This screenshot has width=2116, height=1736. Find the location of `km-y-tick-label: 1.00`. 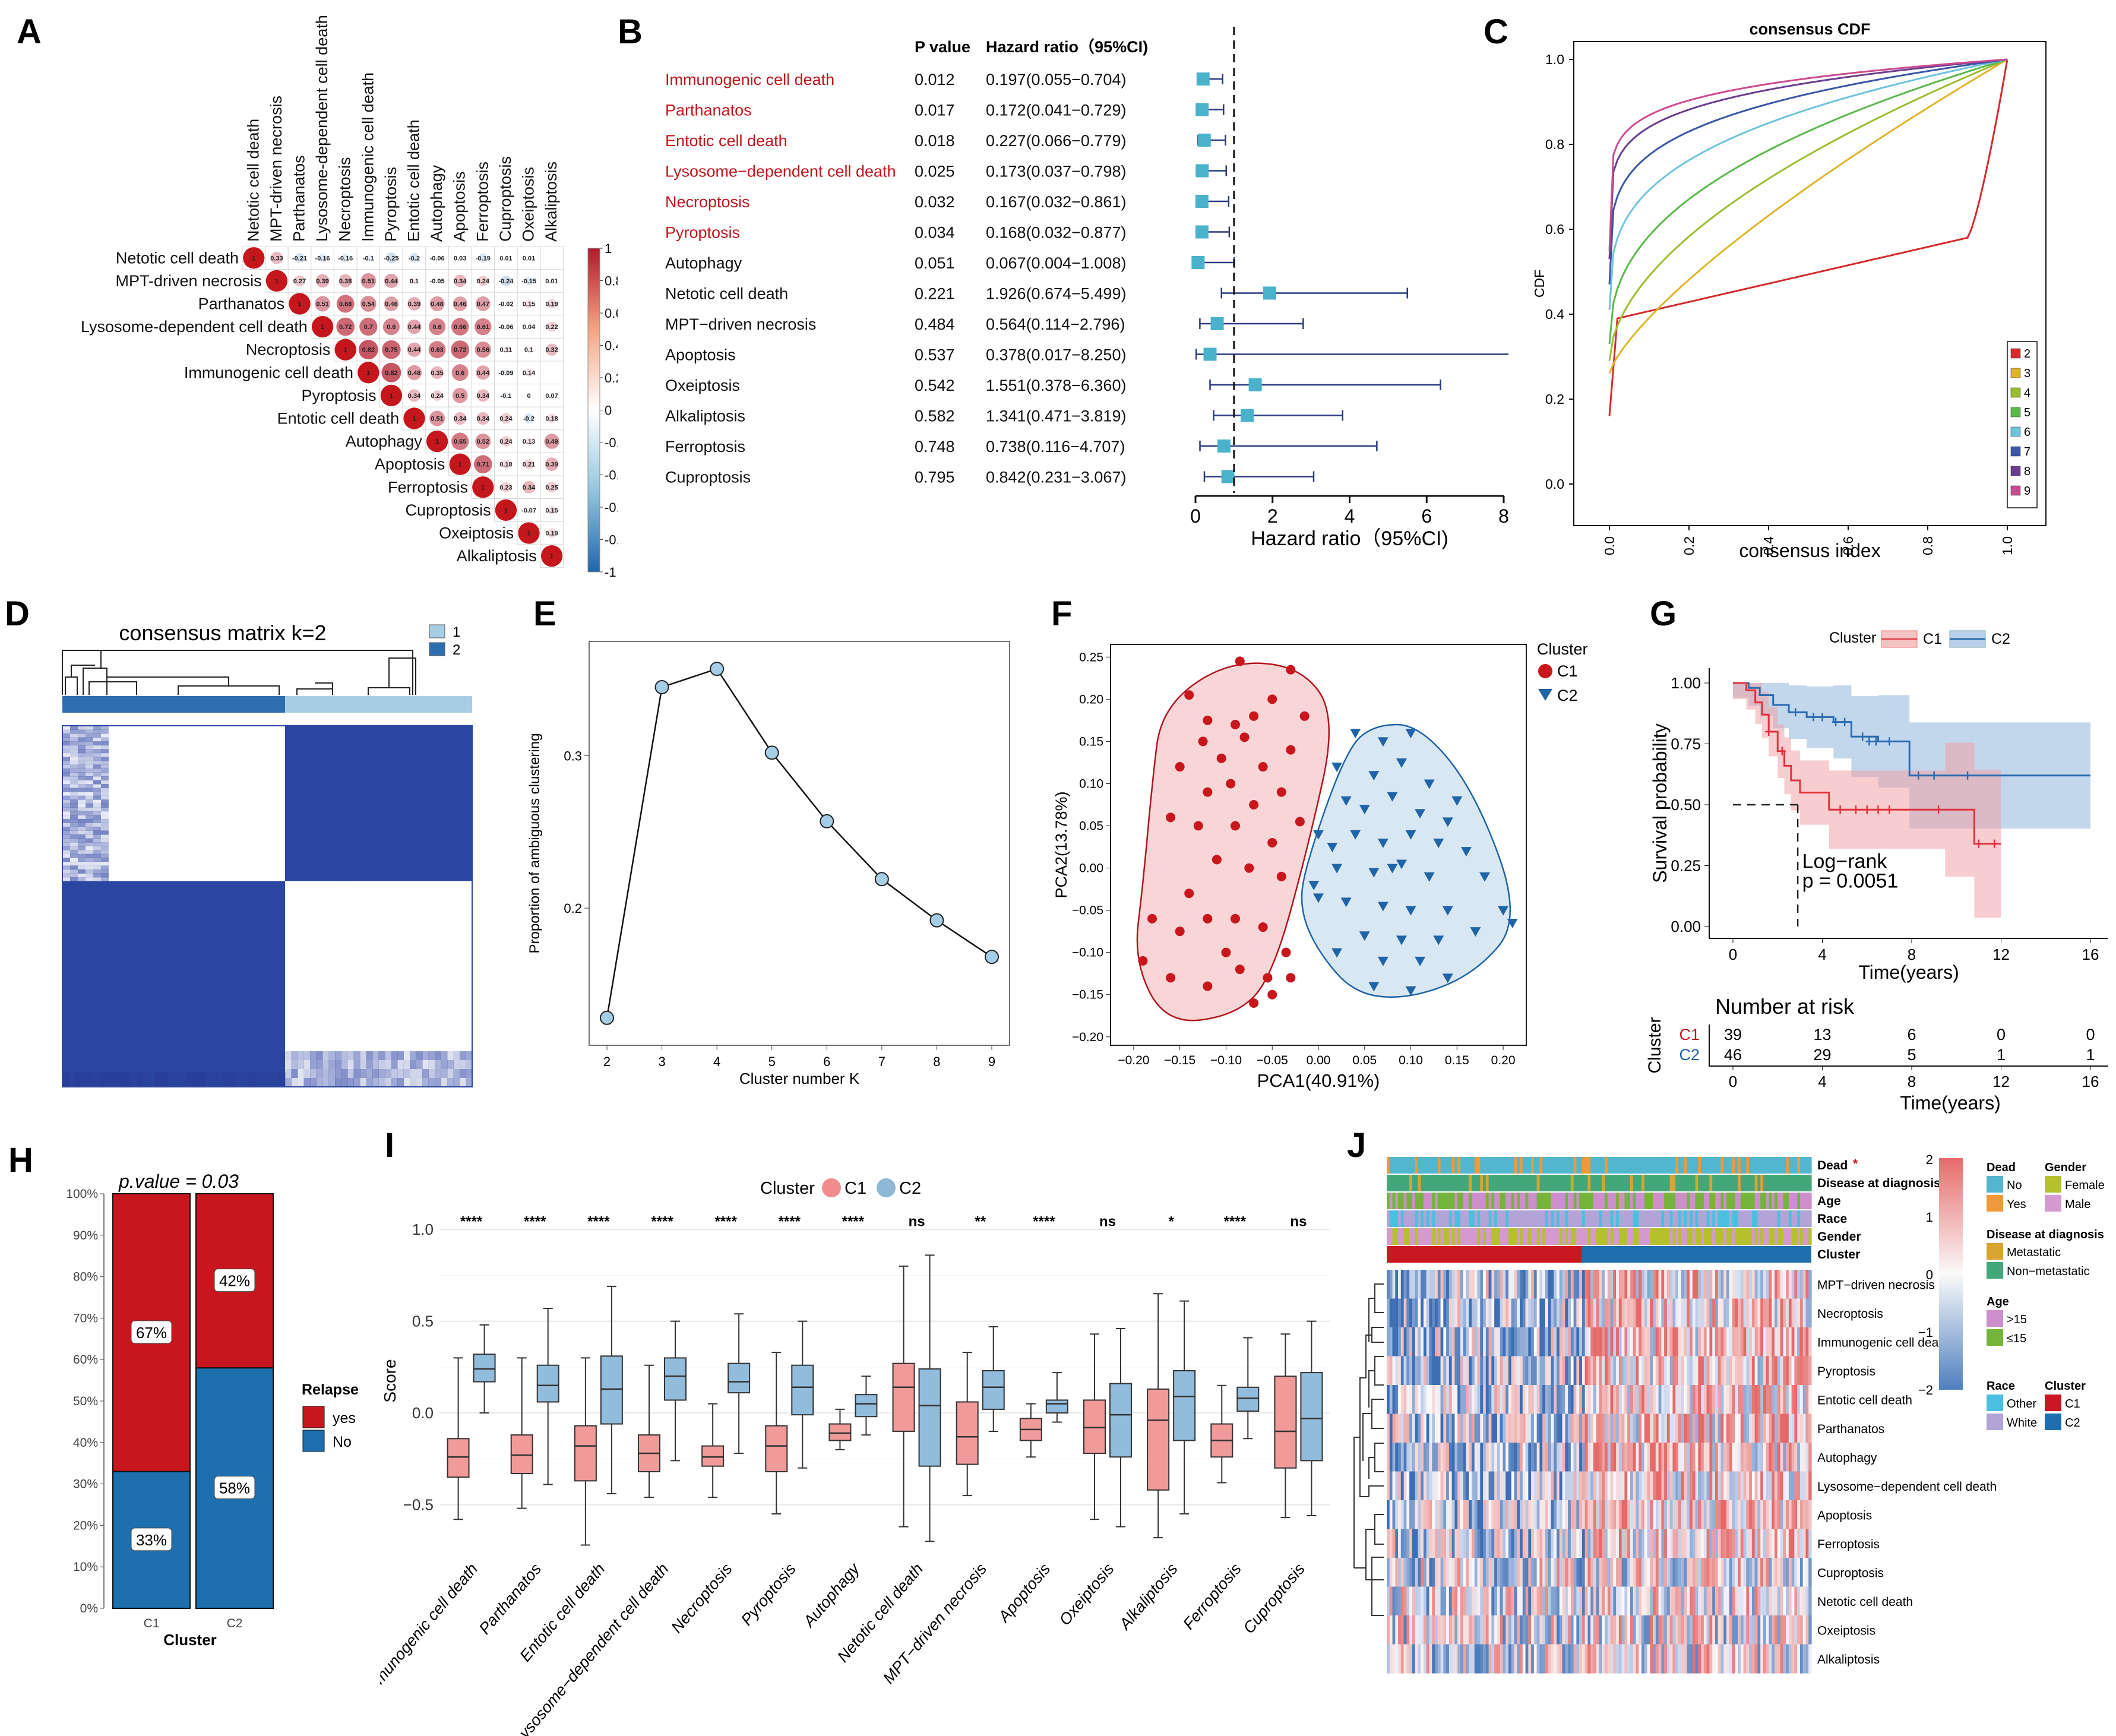

km-y-tick-label: 1.00 is located at coordinates (1686, 683).